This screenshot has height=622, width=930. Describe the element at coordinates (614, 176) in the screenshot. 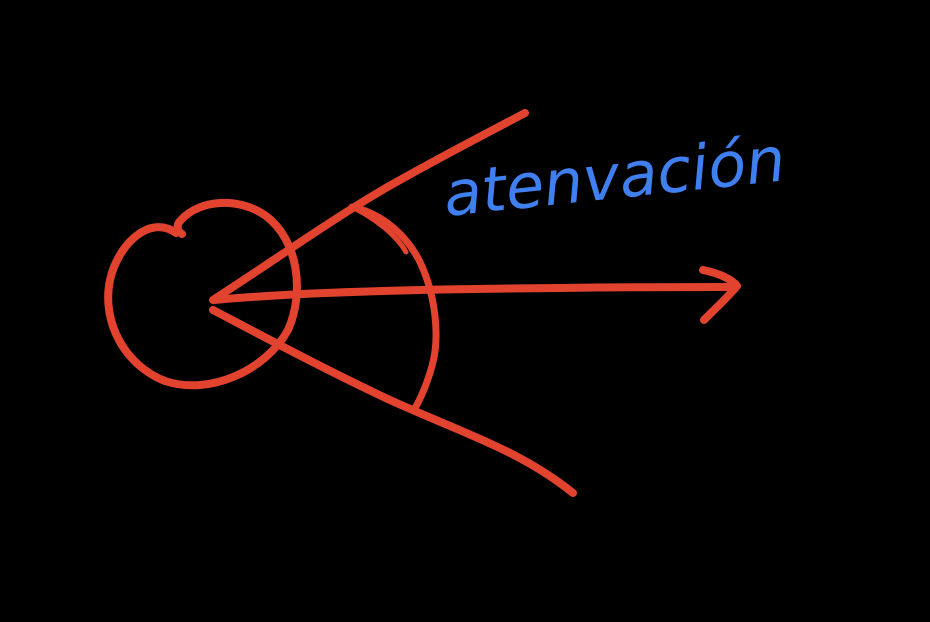

I see `attenuation-label: atenvación` at that location.